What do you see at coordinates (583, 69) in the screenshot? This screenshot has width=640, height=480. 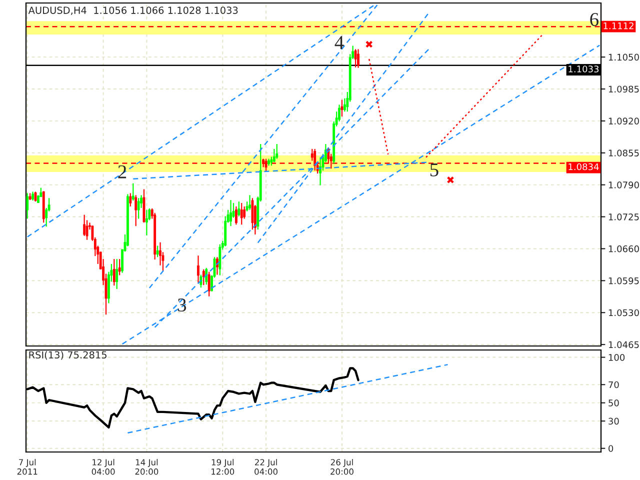 I see `ref-line-label: 1.1033` at bounding box center [583, 69].